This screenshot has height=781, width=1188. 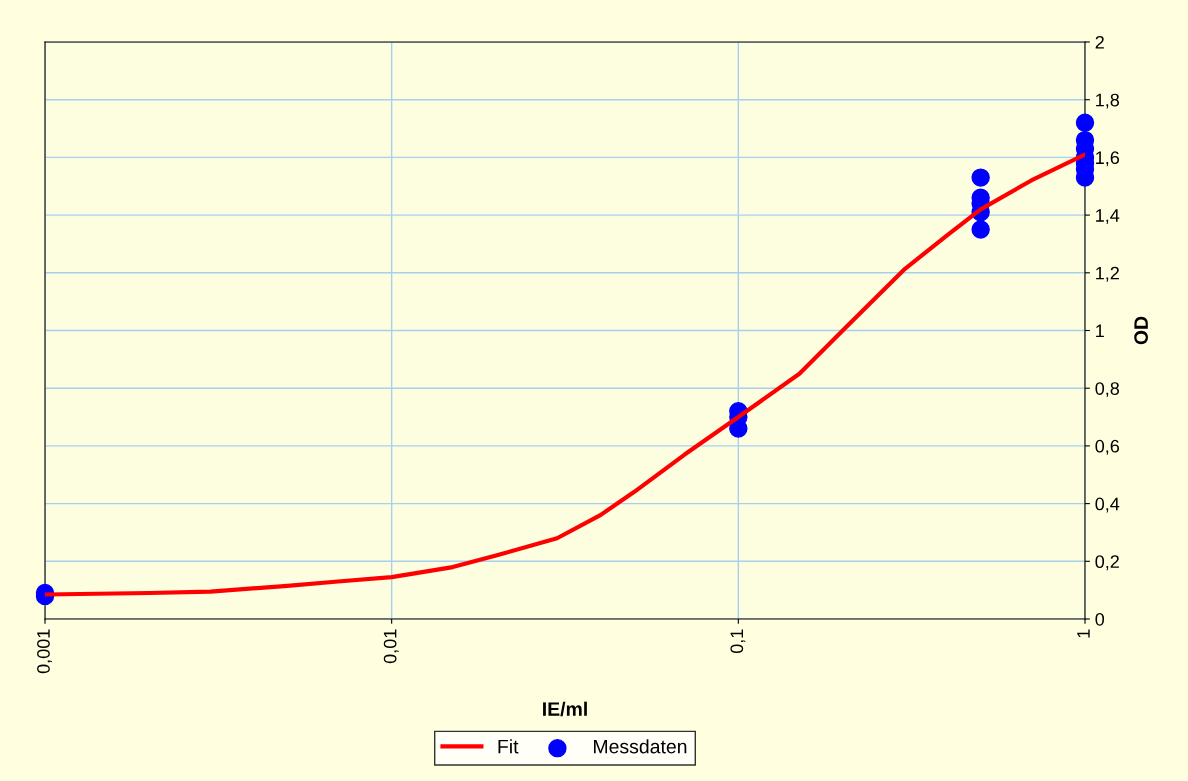 What do you see at coordinates (1099, 42) in the screenshot?
I see `y-tick-label: 2` at bounding box center [1099, 42].